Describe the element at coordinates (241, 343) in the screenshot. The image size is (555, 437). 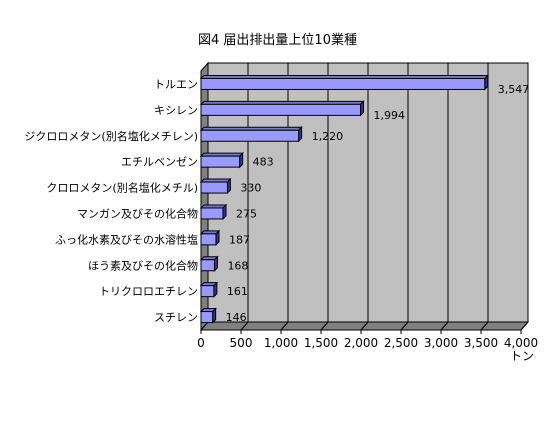
I see `x-tick-label: 500` at that location.